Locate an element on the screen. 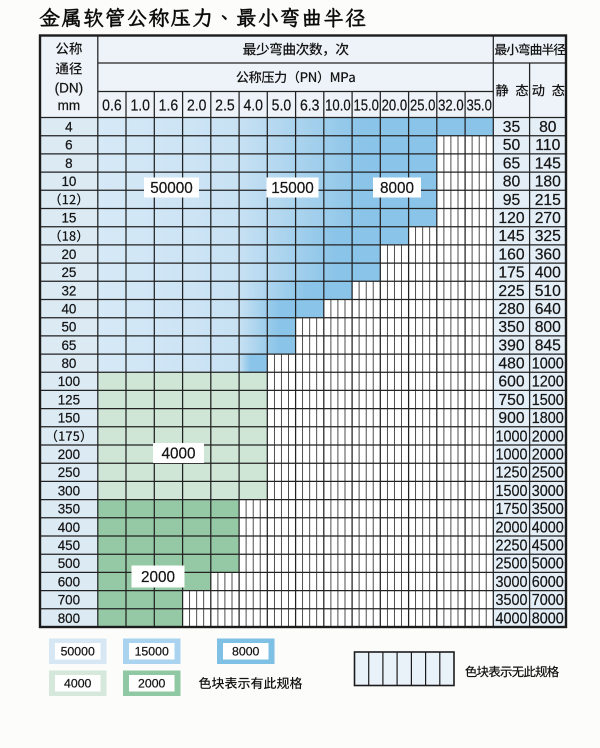 The image size is (600, 748). svg-text: 10.0 is located at coordinates (338, 105).